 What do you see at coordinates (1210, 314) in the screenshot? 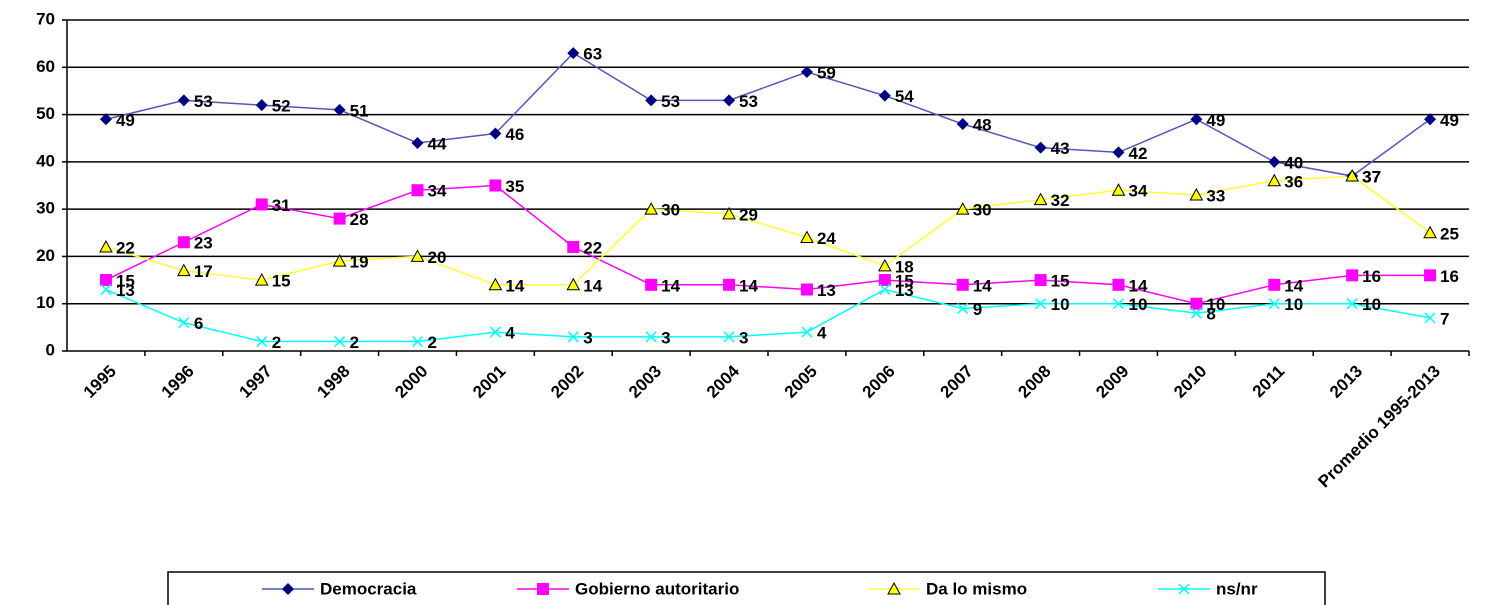
I see `data-label: 8` at bounding box center [1210, 314].